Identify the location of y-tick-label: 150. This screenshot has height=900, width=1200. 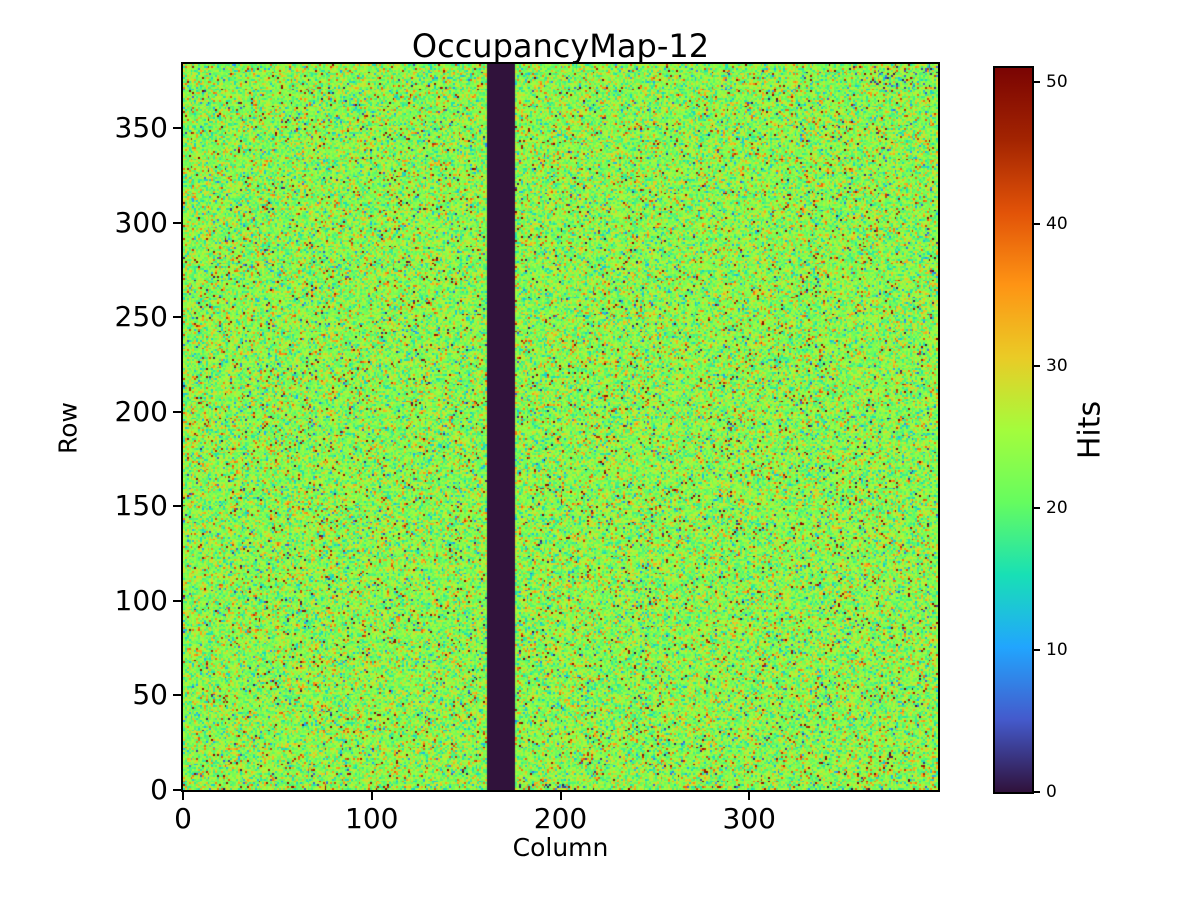
(141, 506).